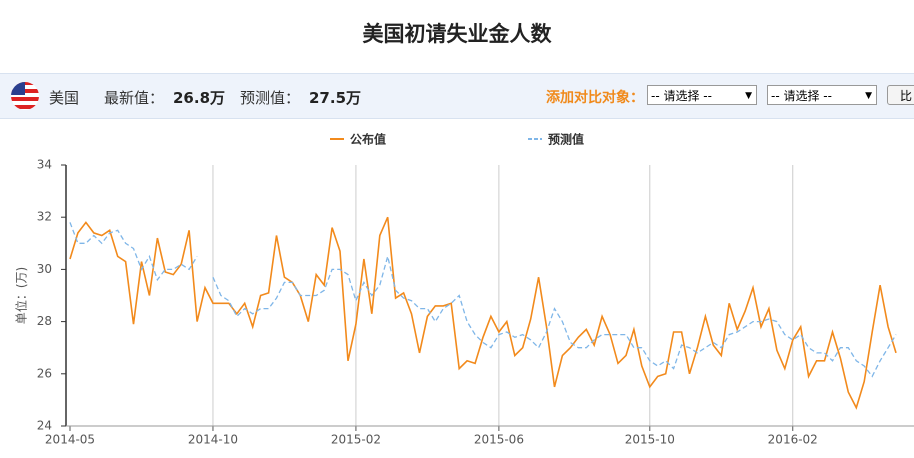  Describe the element at coordinates (44, 165) in the screenshot. I see `y-tick-label: 34` at that location.